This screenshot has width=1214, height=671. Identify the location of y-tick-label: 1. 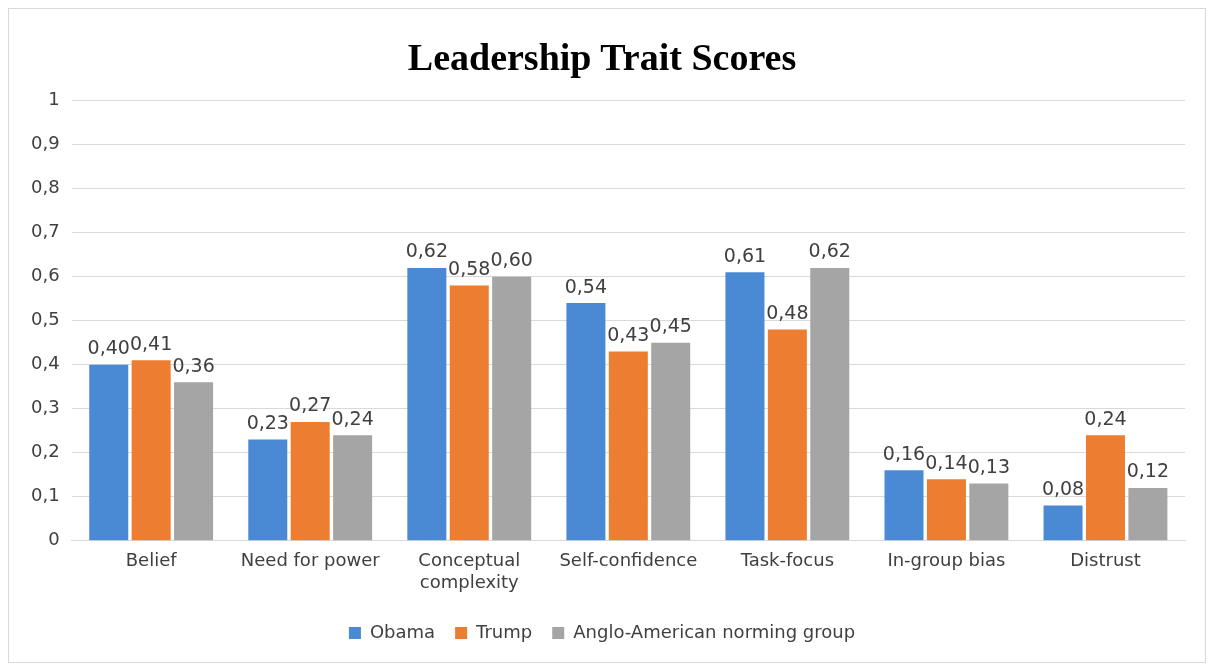
(54, 99).